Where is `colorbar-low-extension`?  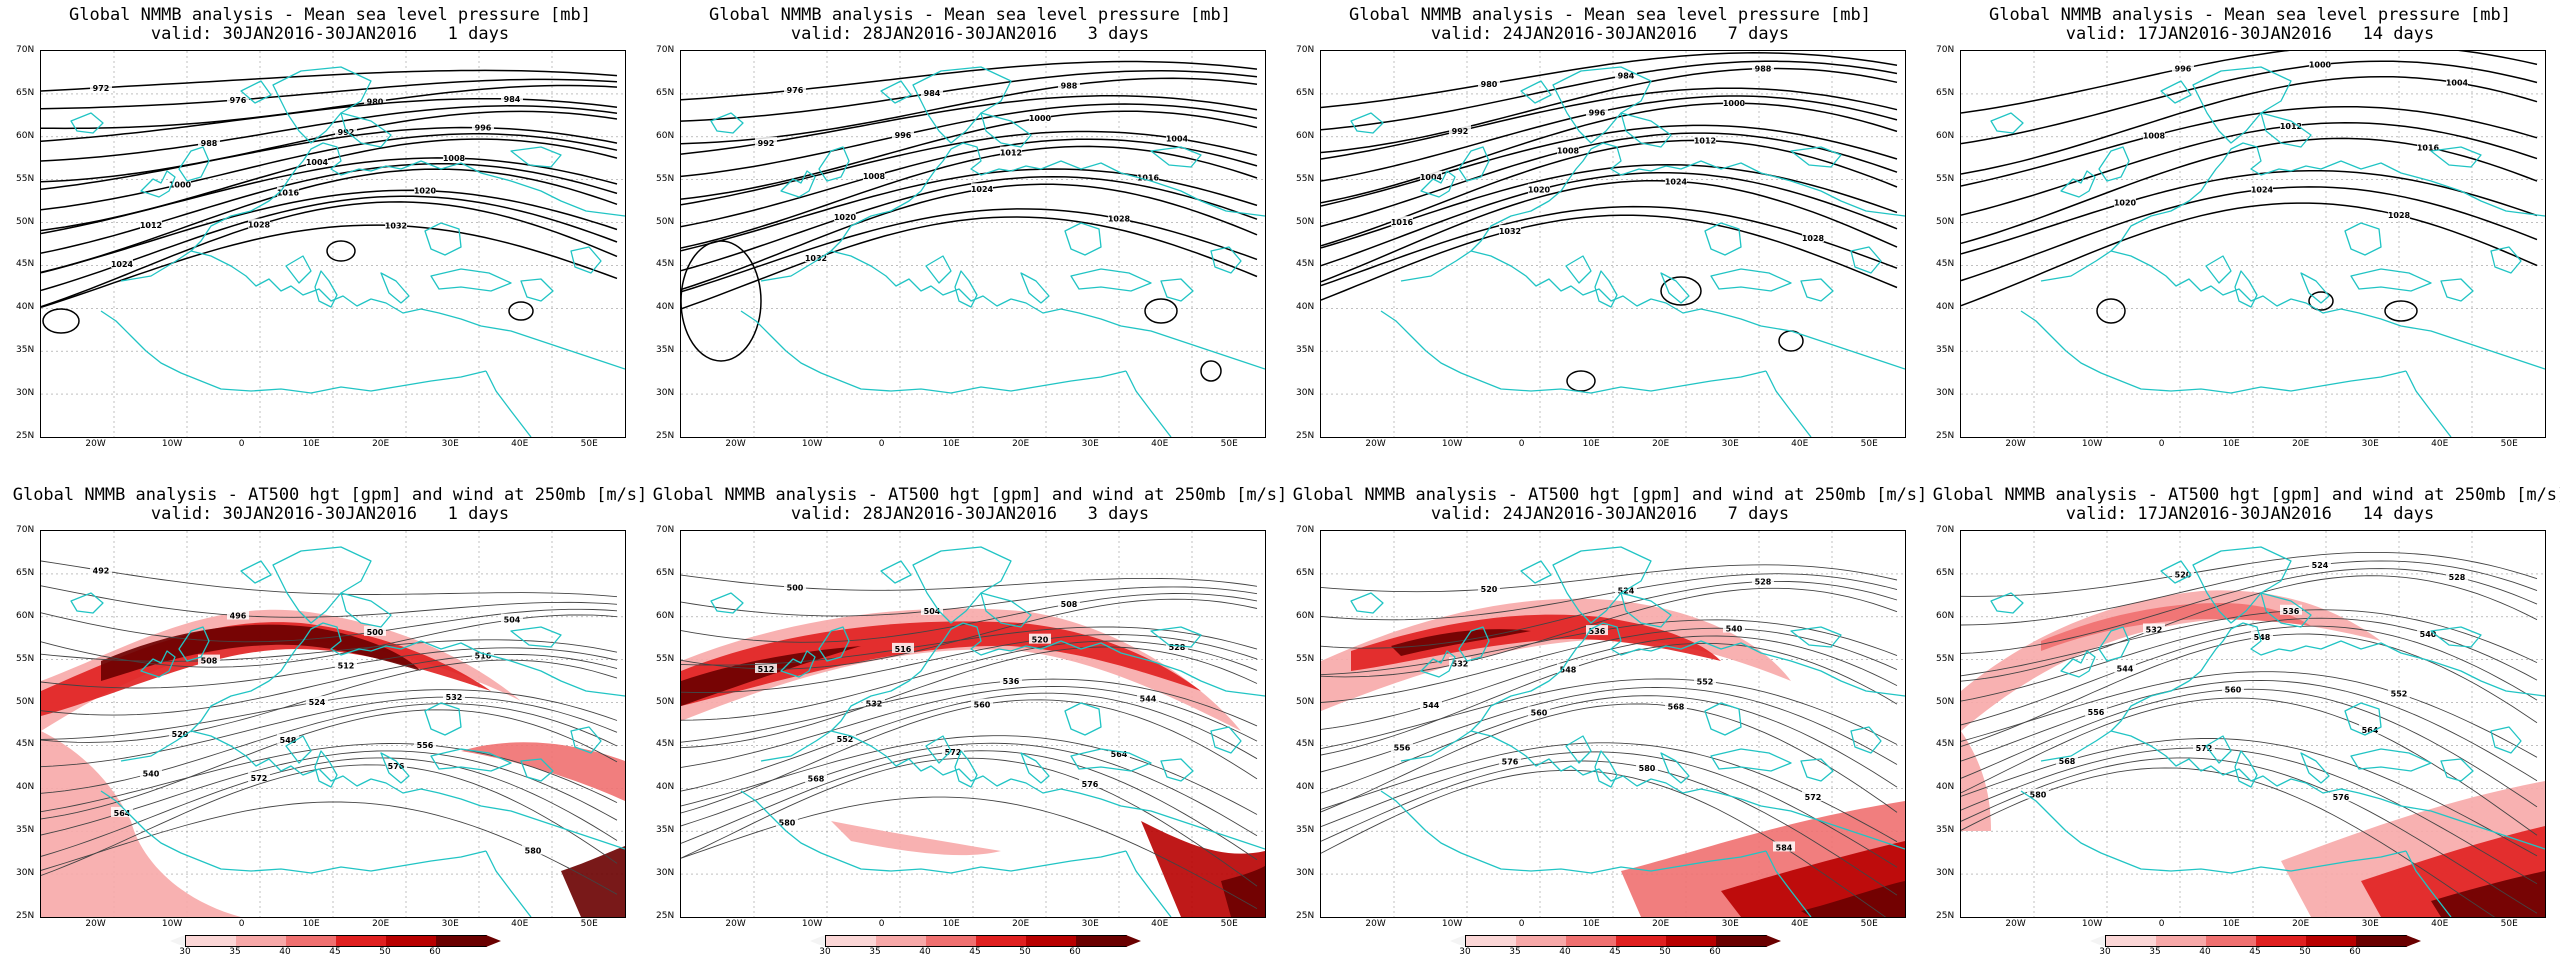
colorbar-low-extension is located at coordinates (177, 941).